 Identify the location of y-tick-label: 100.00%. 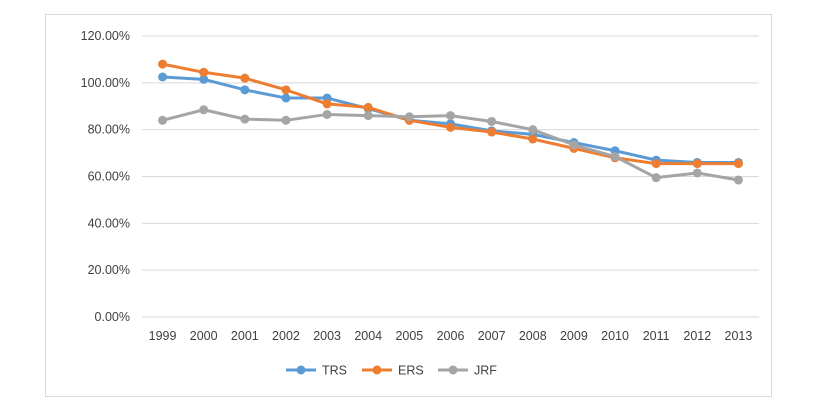
(105, 83).